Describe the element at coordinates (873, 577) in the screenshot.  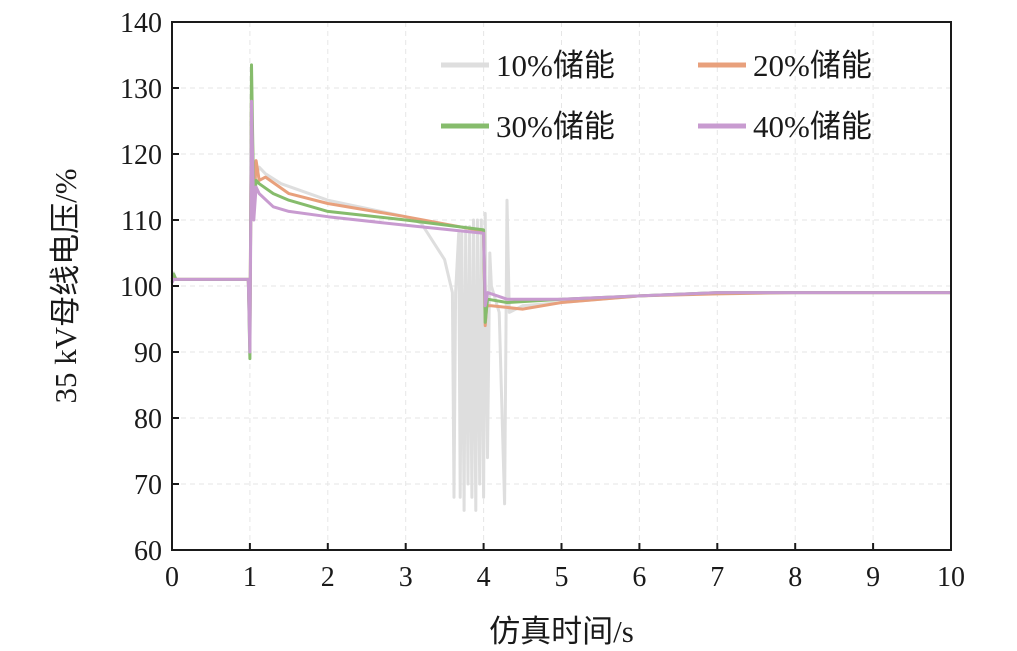
I see `x-tick-label: 9` at that location.